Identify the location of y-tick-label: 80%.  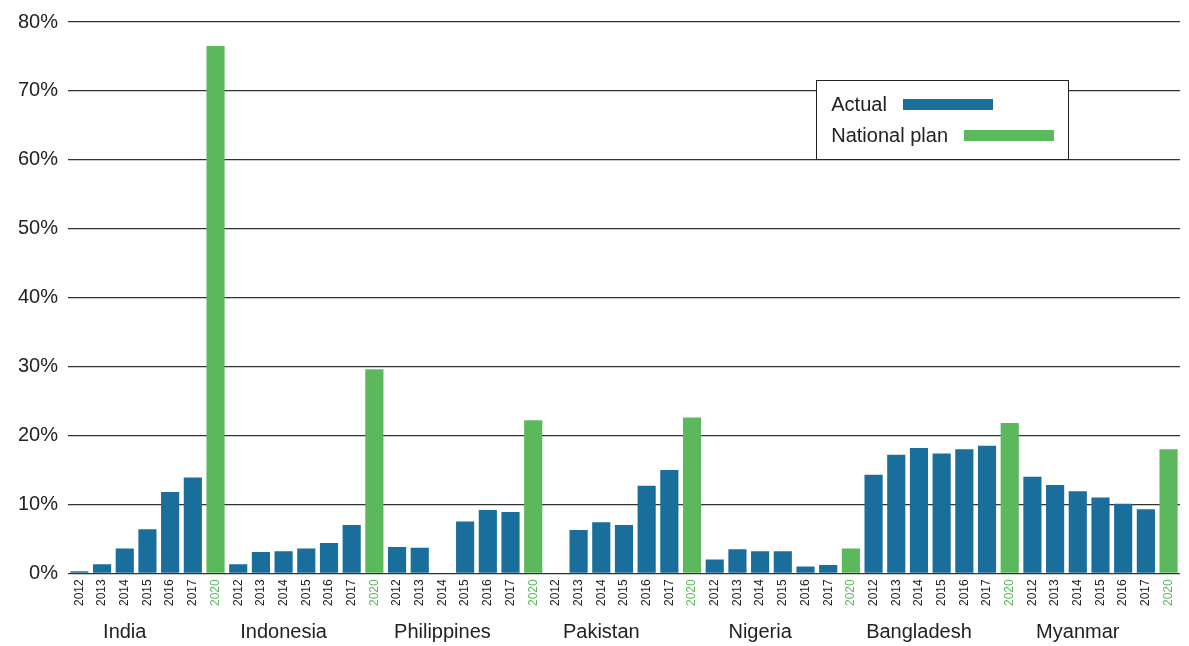
(38, 20).